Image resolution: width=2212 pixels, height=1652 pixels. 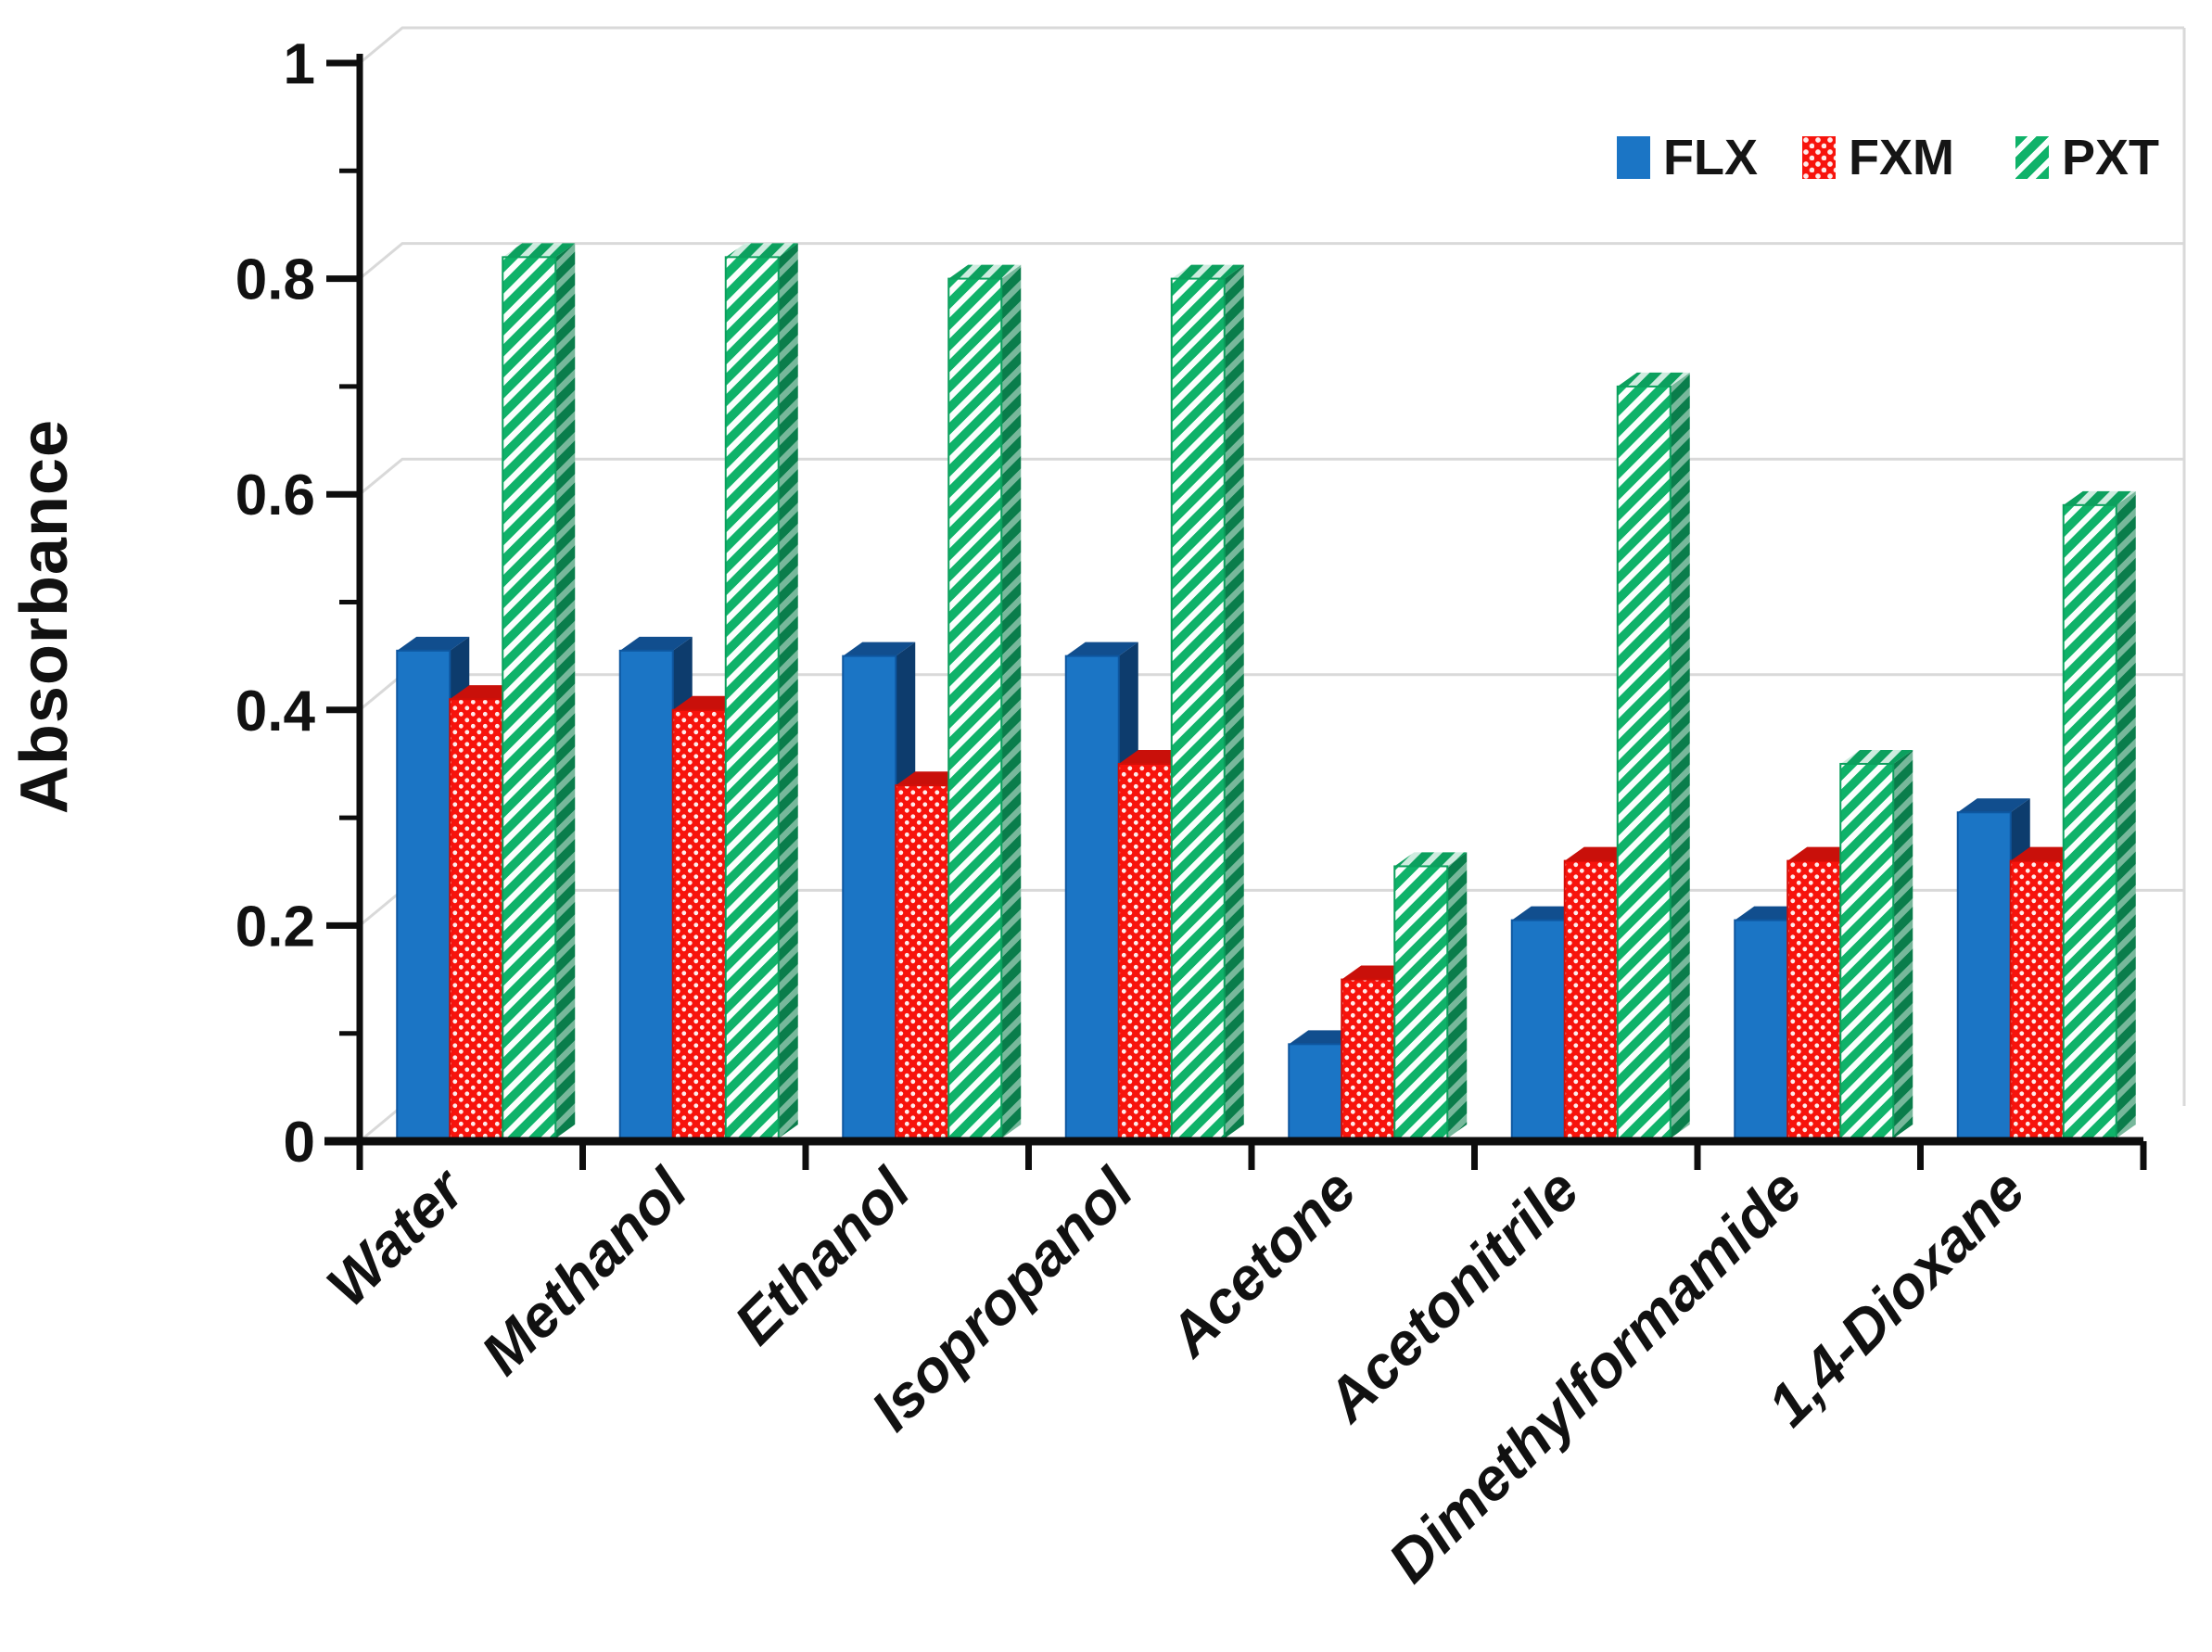 What do you see at coordinates (275, 280) in the screenshot?
I see `y-tick-label: 0.8` at bounding box center [275, 280].